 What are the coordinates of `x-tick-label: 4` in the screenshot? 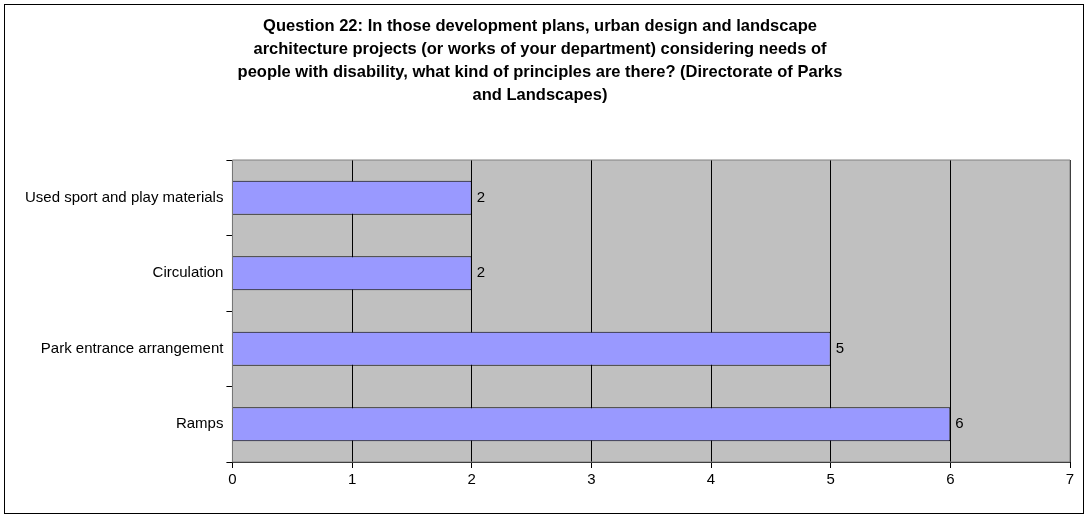 It's located at (711, 479).